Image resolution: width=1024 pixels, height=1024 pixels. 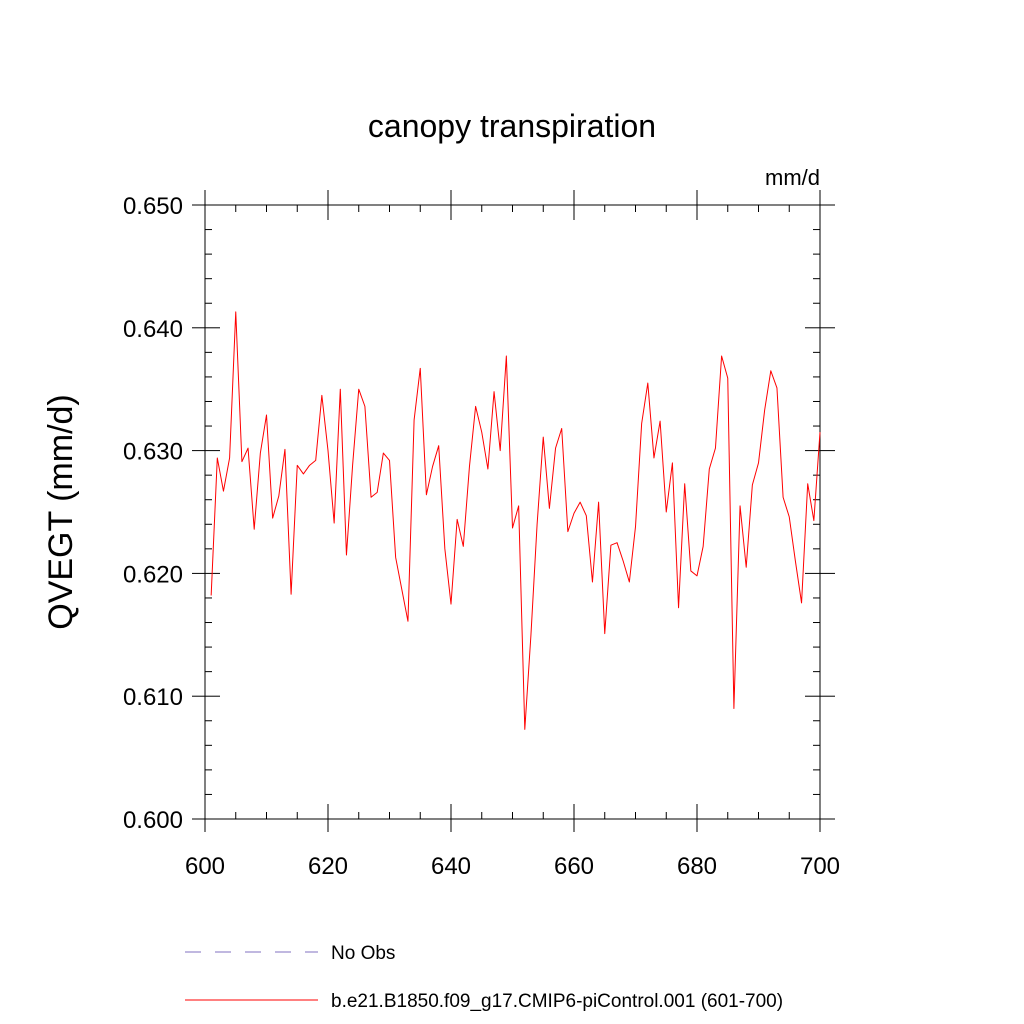 I want to click on y-tick-label: 0.600, so click(x=153, y=820).